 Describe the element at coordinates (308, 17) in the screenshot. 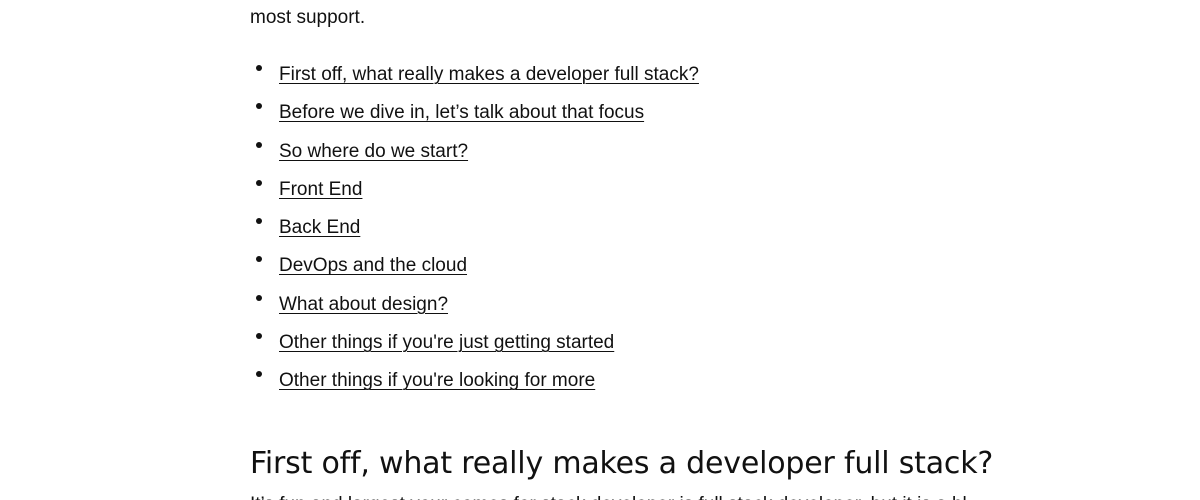

I see `intro-paragraph-tail: most support.` at that location.